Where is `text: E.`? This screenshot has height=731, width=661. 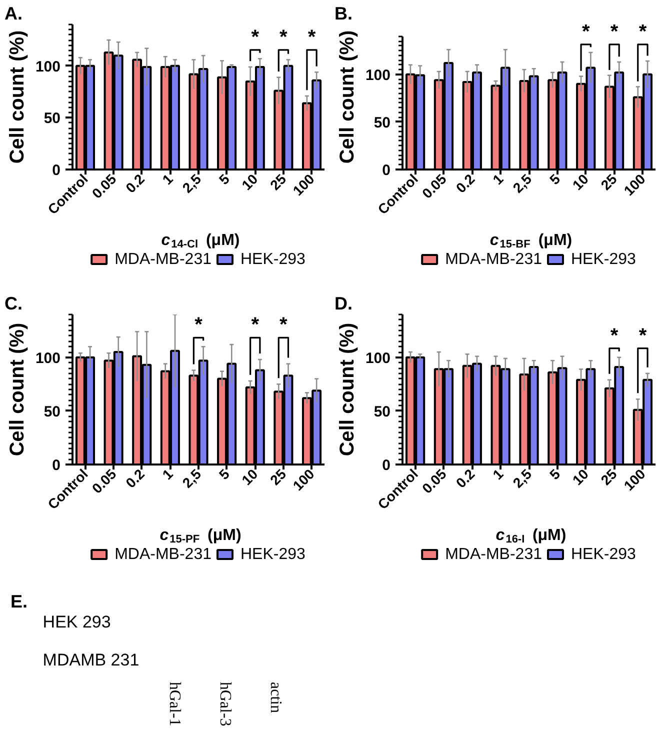 text: E. is located at coordinates (19, 602).